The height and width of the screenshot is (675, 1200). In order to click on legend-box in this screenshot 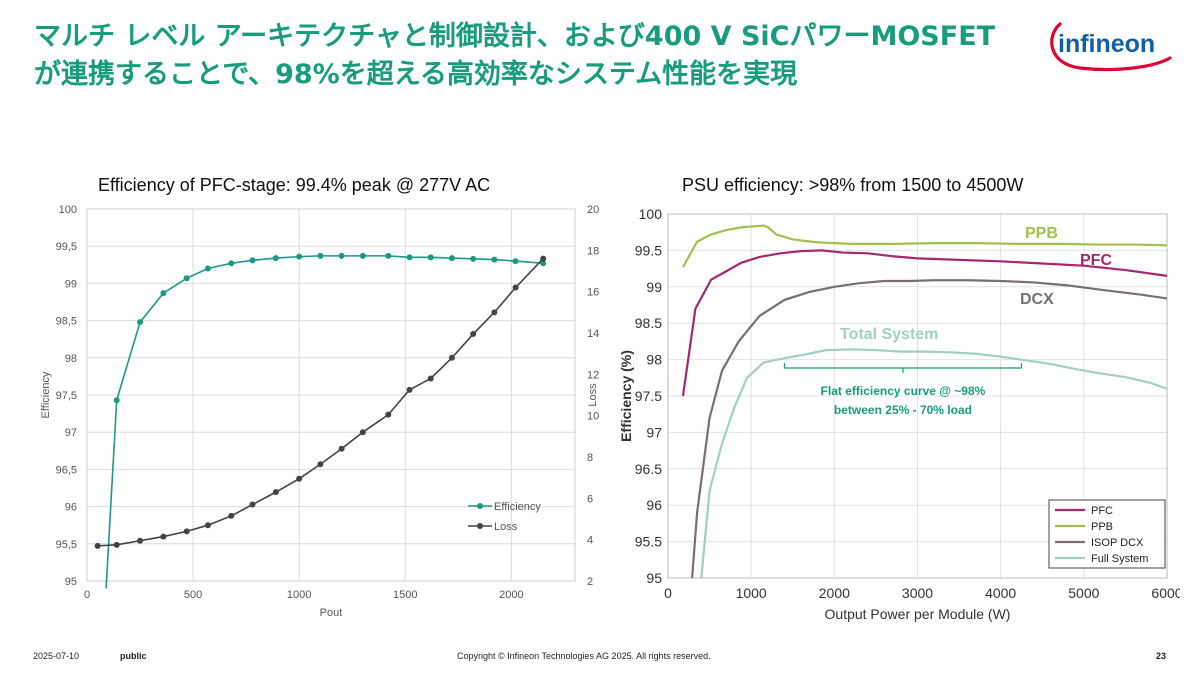, I will do `click(1107, 534)`.